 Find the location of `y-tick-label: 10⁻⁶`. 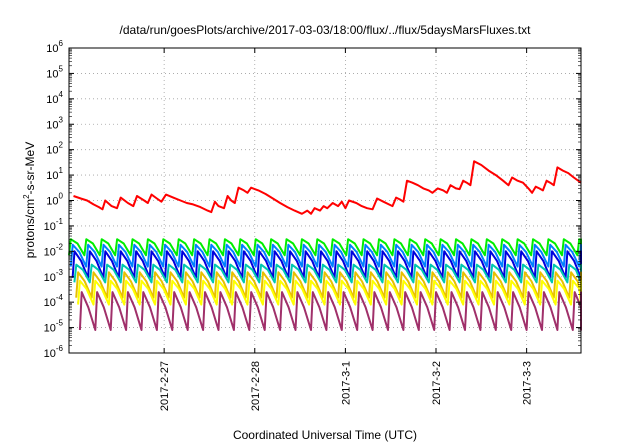

y-tick-label: 10⁻⁶ is located at coordinates (54, 352).